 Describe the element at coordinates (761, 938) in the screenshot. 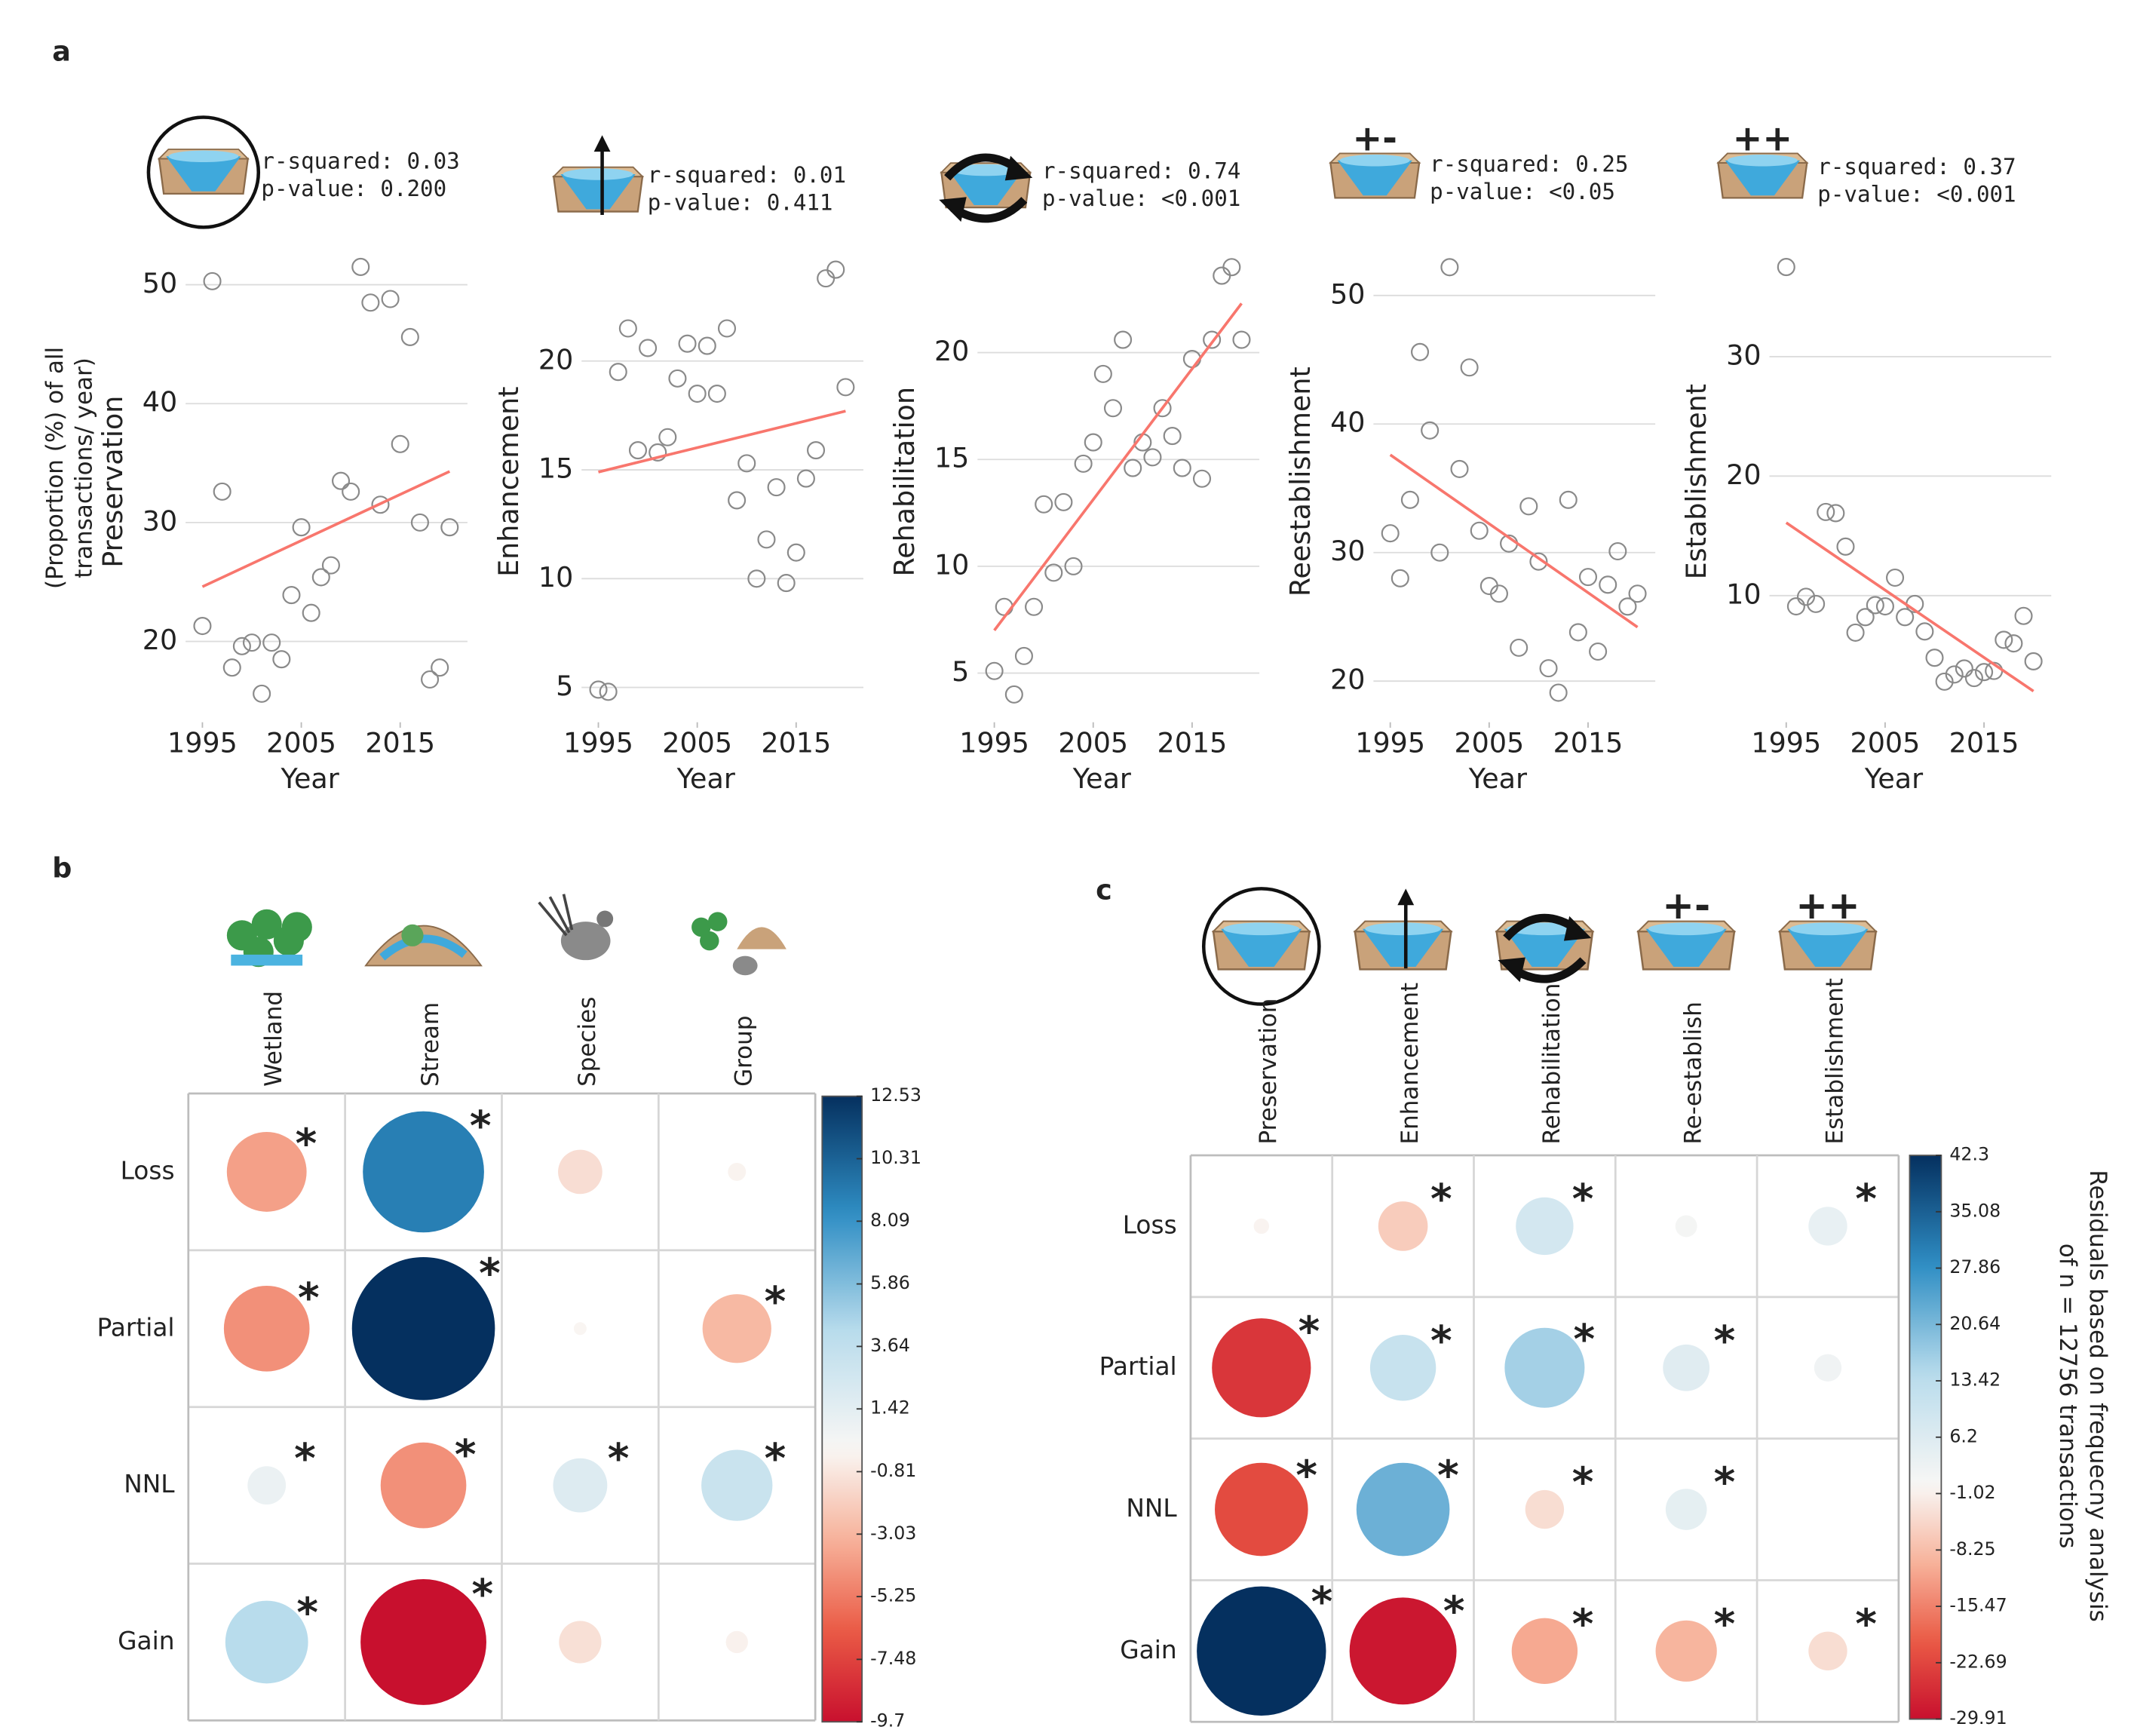

I see `icon-mound` at that location.